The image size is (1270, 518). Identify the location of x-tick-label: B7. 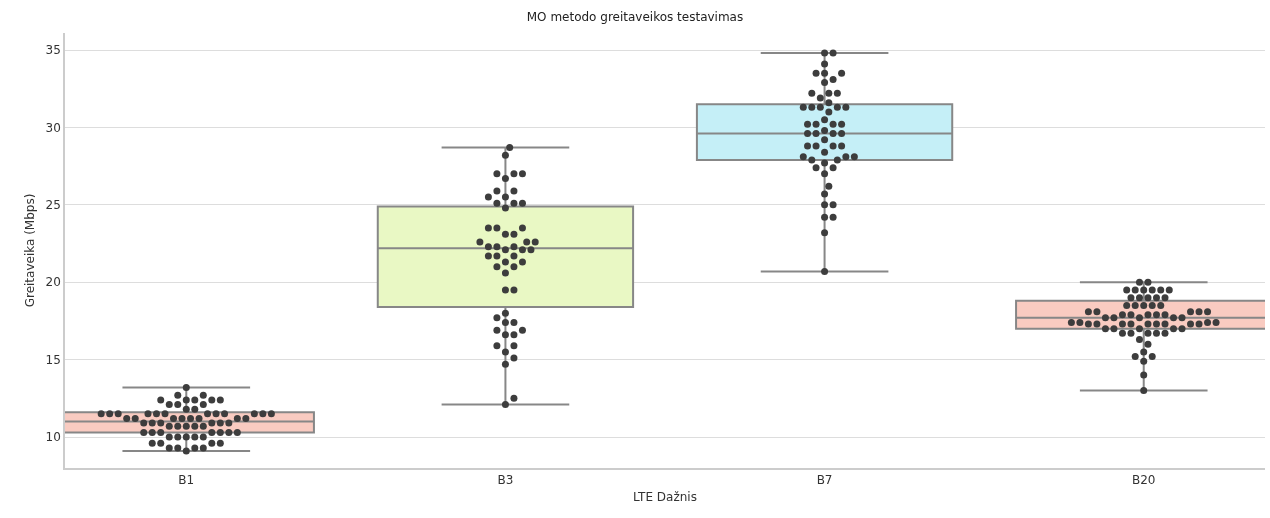
(824, 480).